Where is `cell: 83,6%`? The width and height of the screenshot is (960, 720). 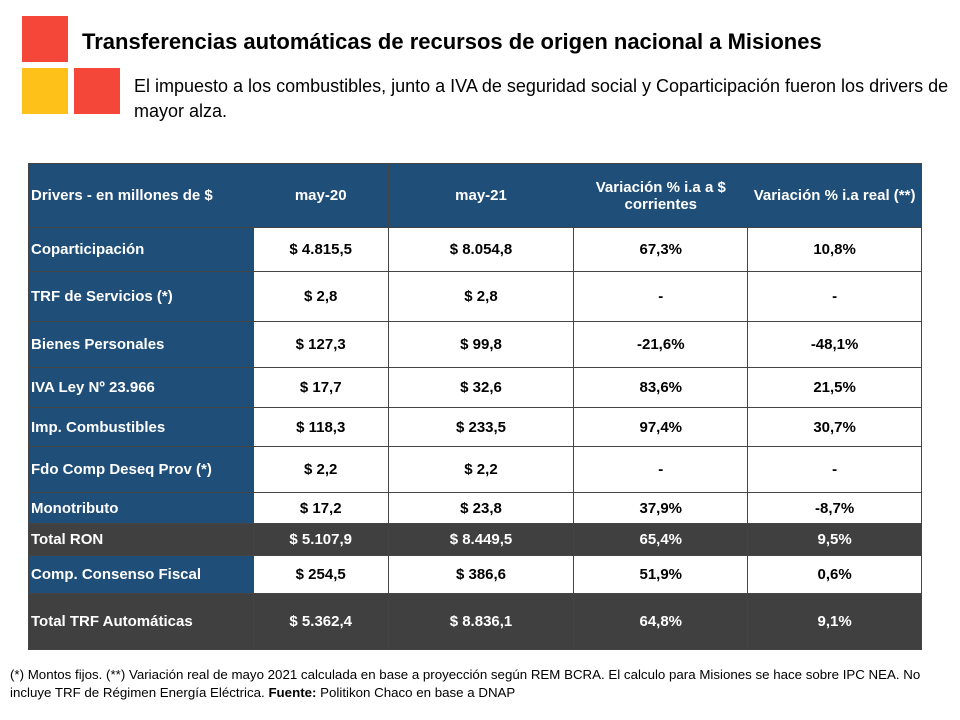 cell: 83,6% is located at coordinates (661, 387).